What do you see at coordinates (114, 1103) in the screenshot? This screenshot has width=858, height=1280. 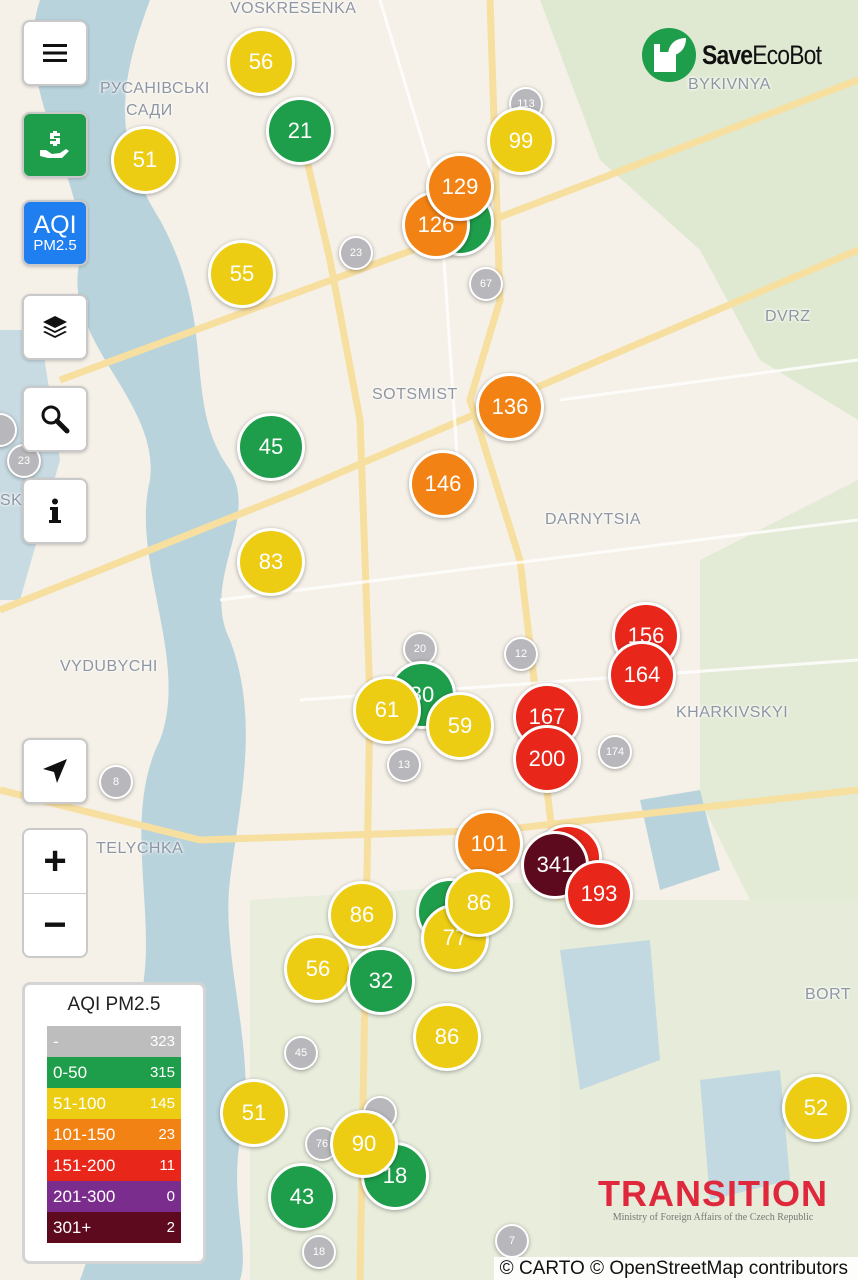 I see `legend-row: 51-100 145` at bounding box center [114, 1103].